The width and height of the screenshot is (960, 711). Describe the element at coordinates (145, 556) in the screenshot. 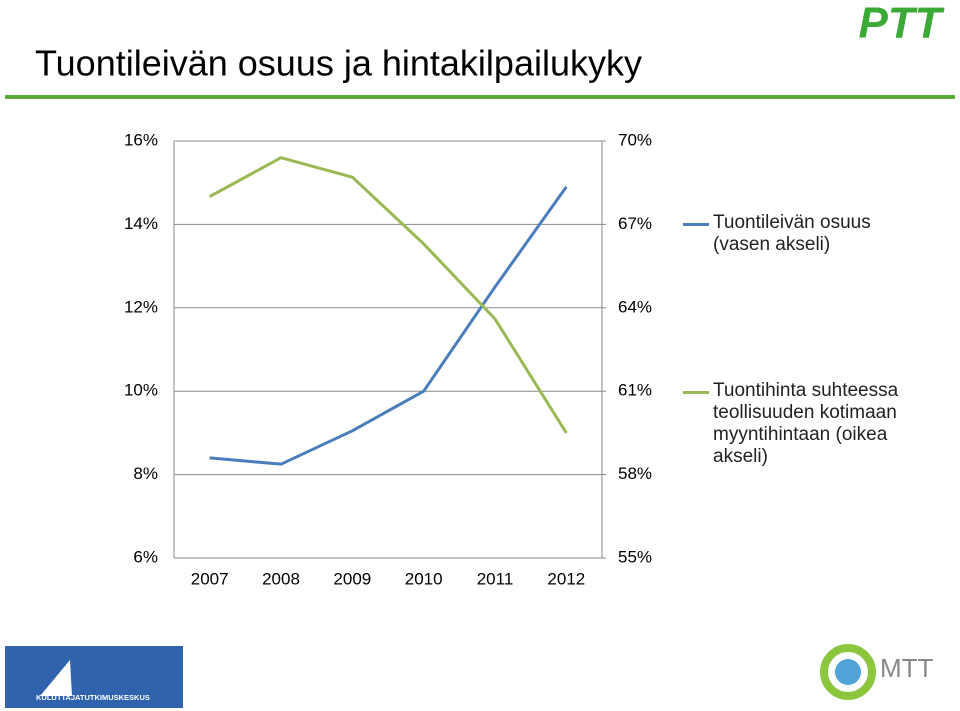

I see `y-tick-label: 6%` at that location.